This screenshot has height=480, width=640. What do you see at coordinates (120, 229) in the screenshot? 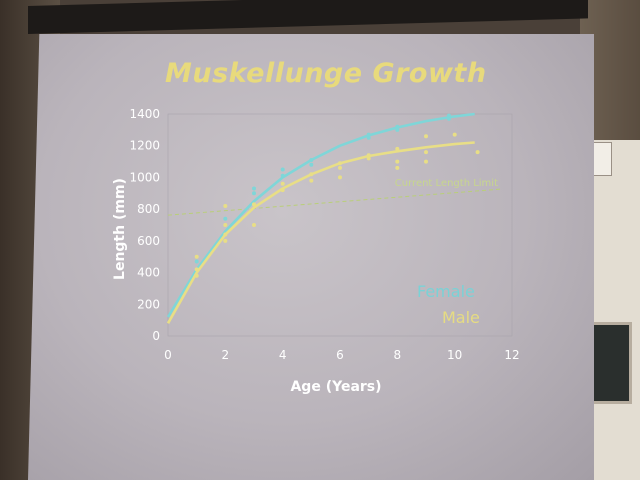
I see `y-axis-label: Length (mm)` at bounding box center [120, 229].